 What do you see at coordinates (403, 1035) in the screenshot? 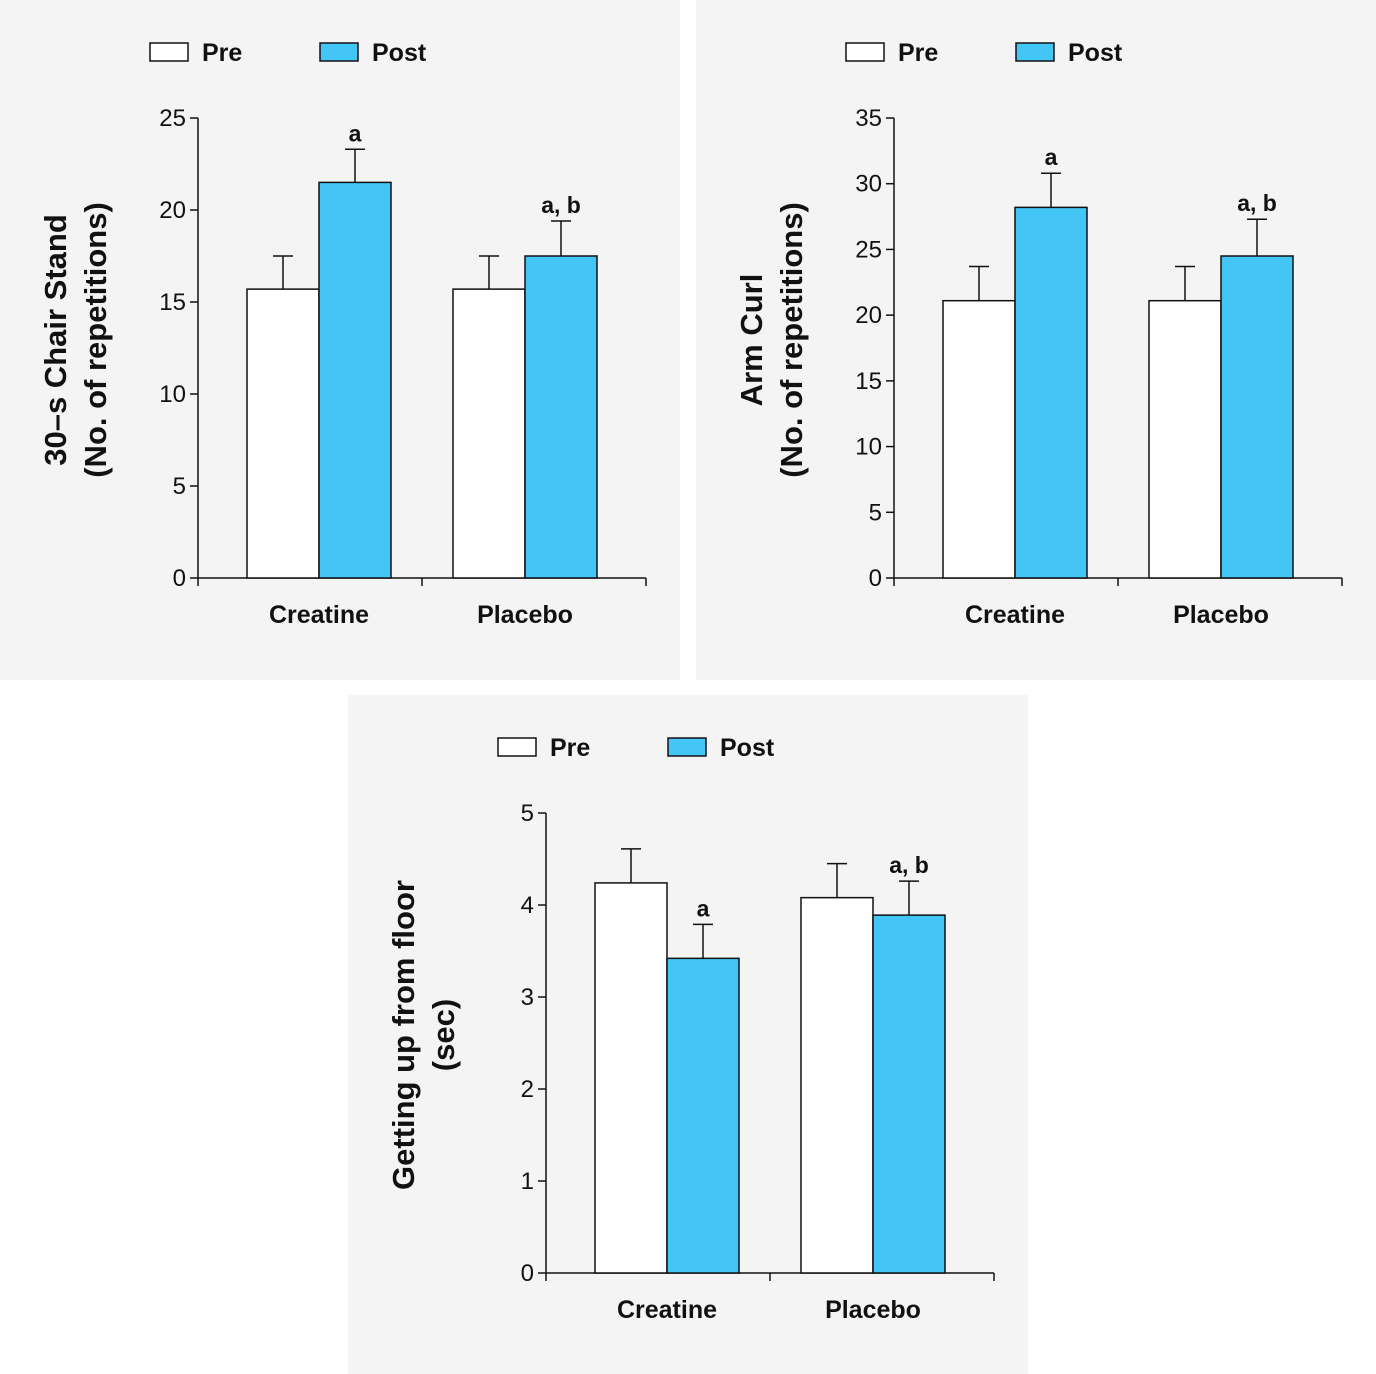
I see `y-axis-label-line: Getting up from floor` at bounding box center [403, 1035].